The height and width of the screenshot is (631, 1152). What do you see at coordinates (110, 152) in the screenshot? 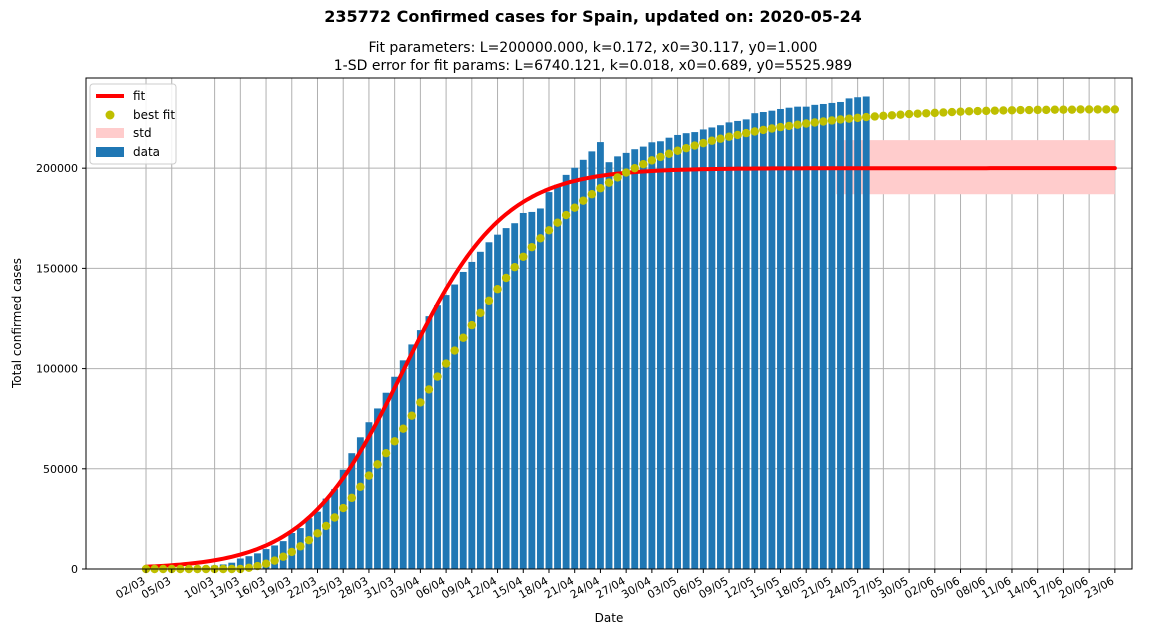
I see `legend-data-swatch` at bounding box center [110, 152].